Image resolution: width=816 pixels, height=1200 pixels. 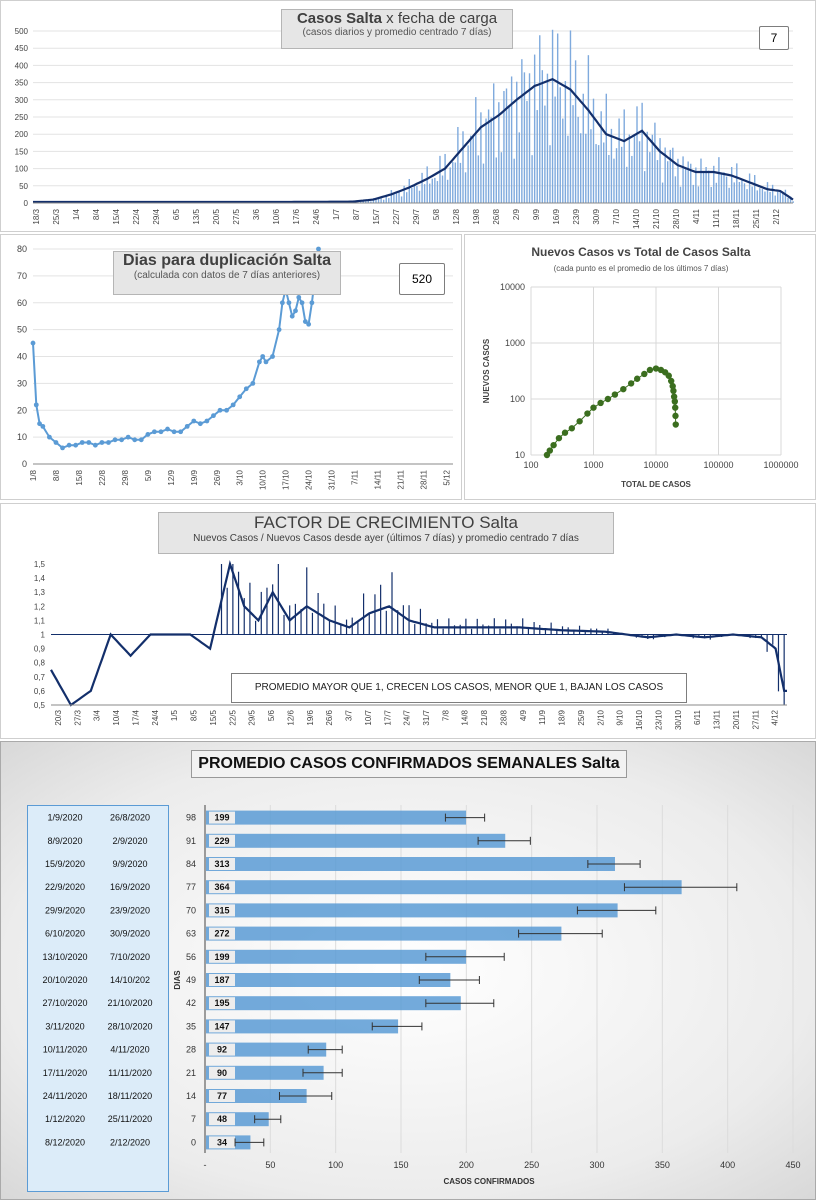 What do you see at coordinates (378, 479) in the screenshot?
I see `x-tick-label: 14/11` at bounding box center [378, 479].